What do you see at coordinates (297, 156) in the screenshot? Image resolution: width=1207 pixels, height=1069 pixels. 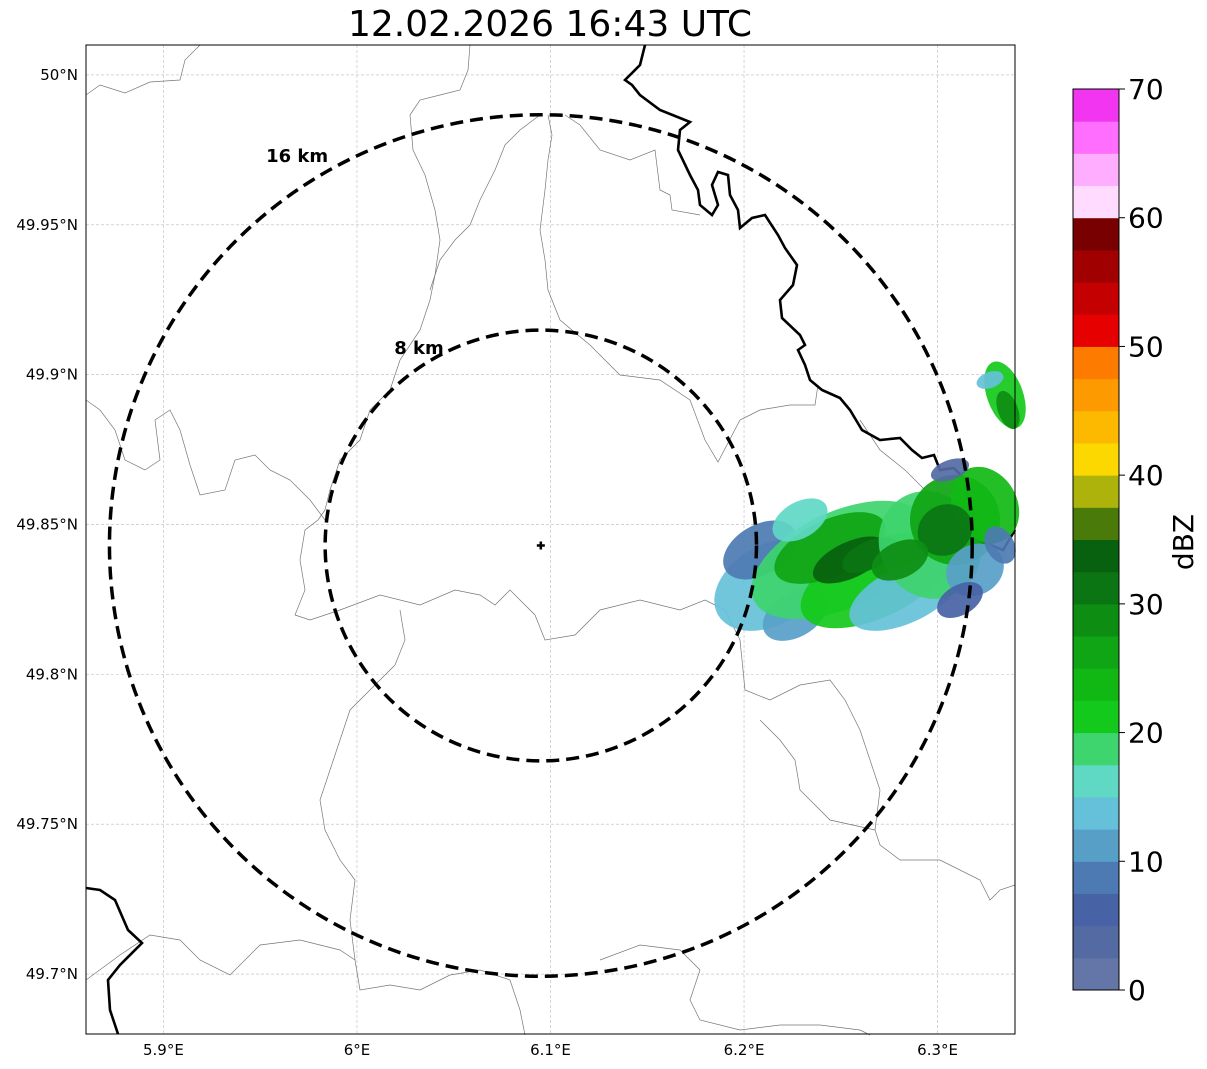 I see `range-ring-label: 16 km` at bounding box center [297, 156].